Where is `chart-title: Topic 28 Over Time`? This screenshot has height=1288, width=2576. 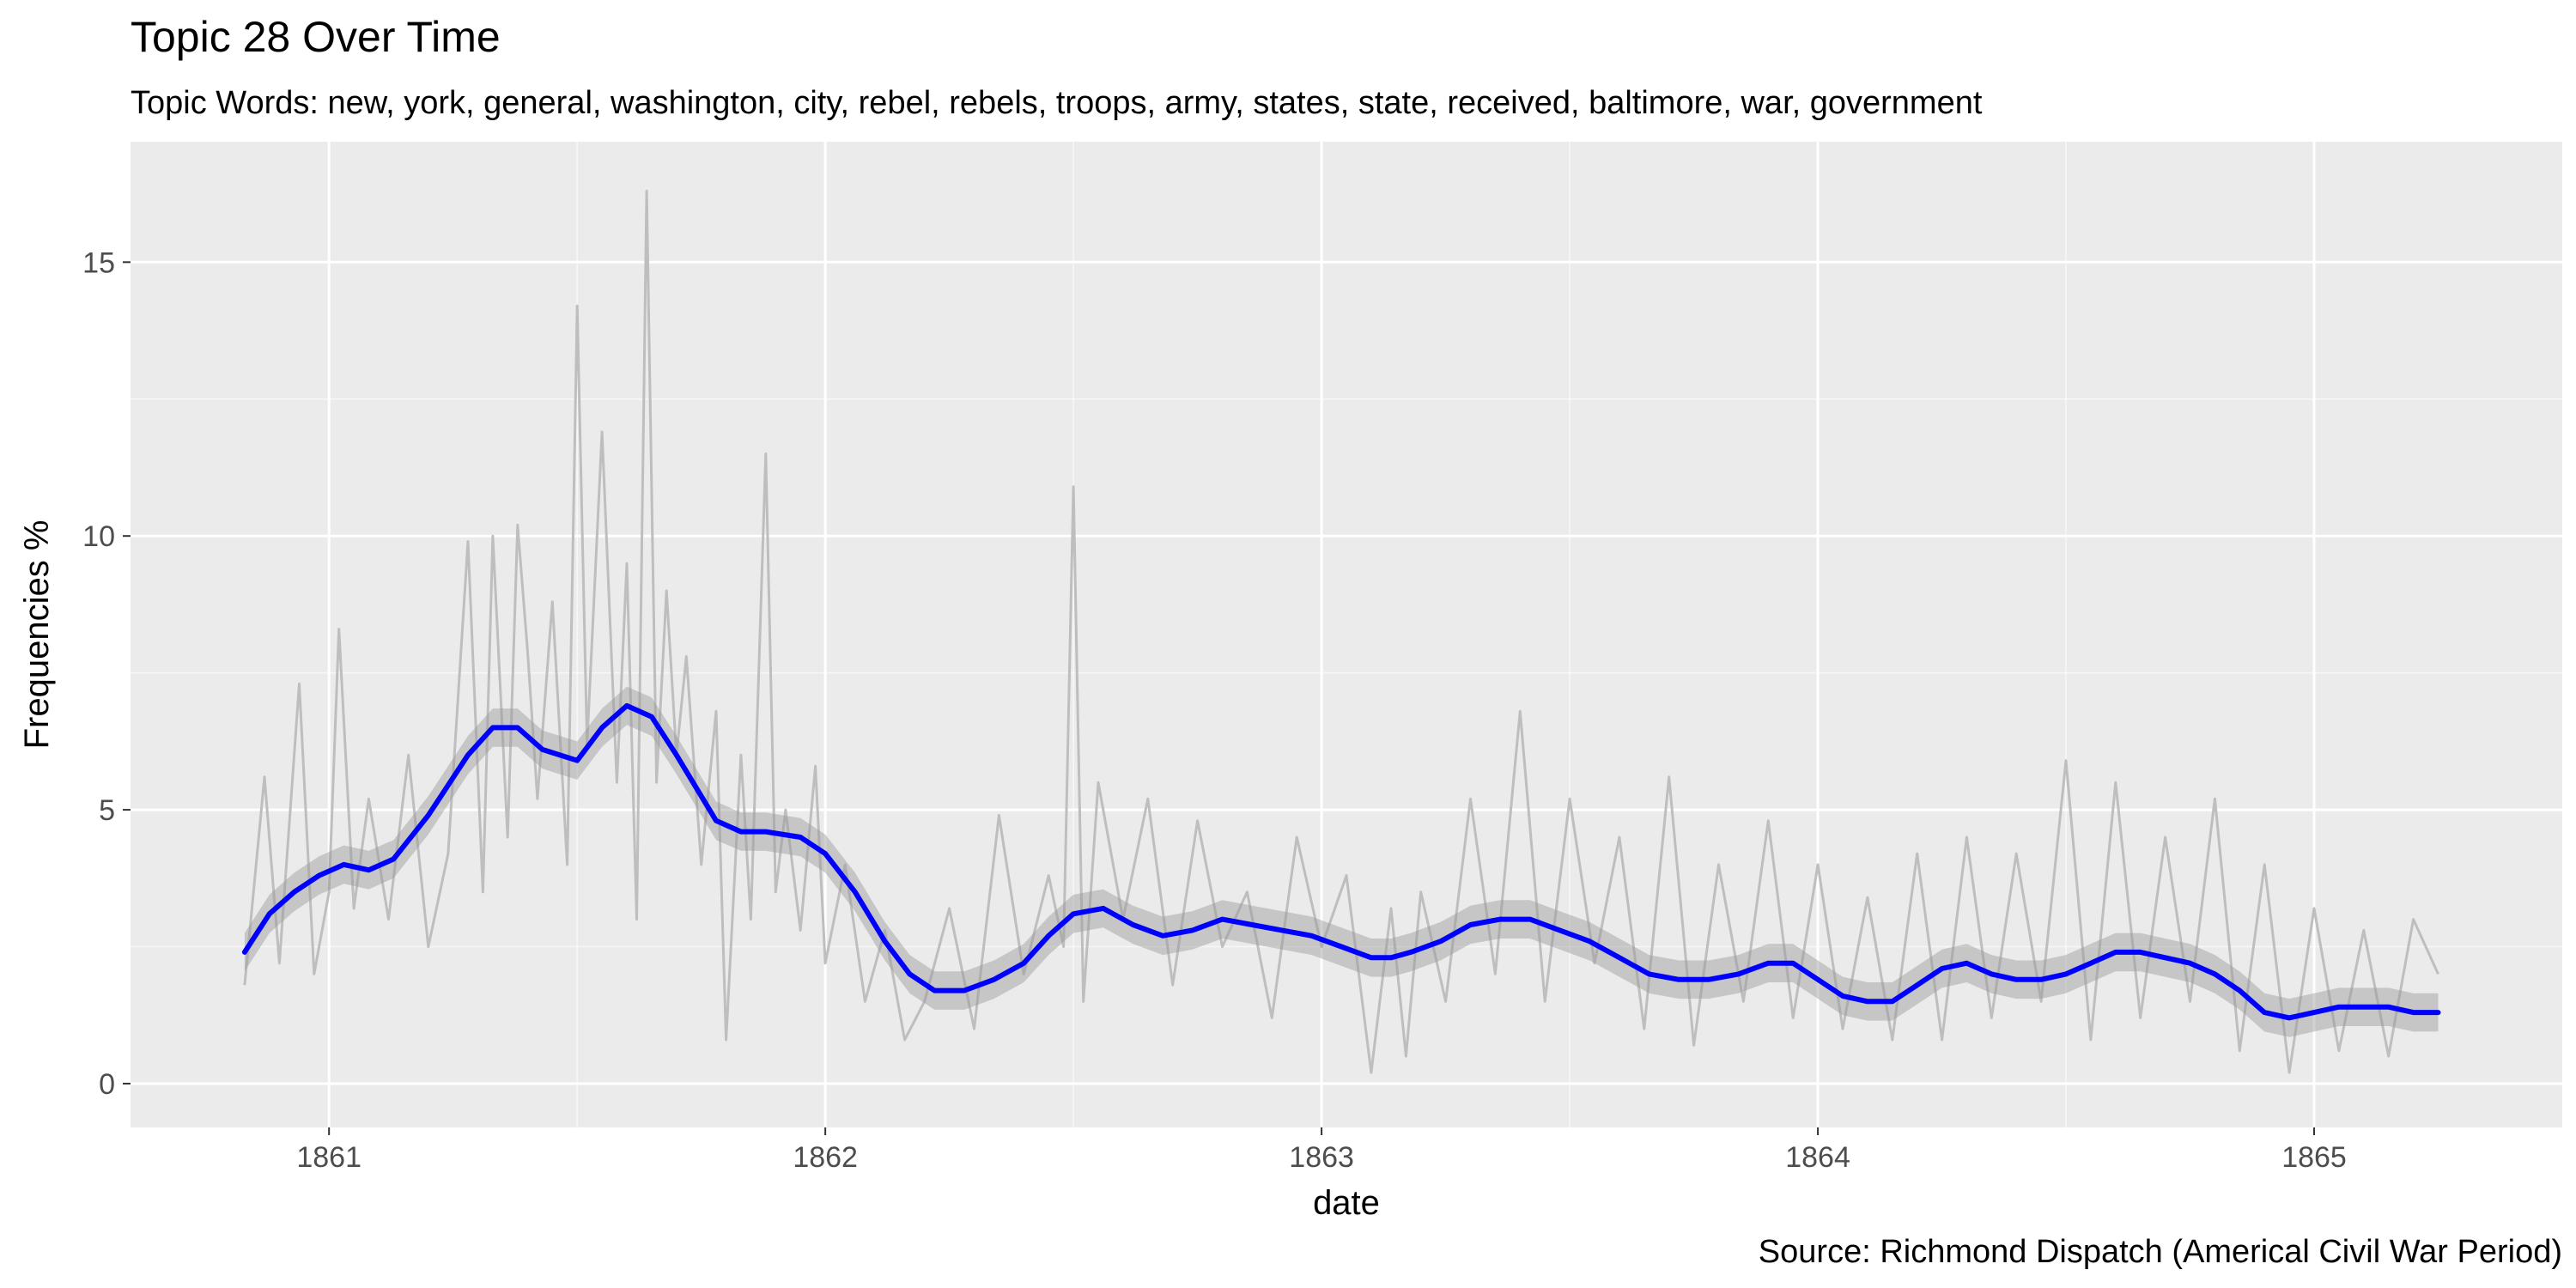 chart-title: Topic 28 Over Time is located at coordinates (316, 37).